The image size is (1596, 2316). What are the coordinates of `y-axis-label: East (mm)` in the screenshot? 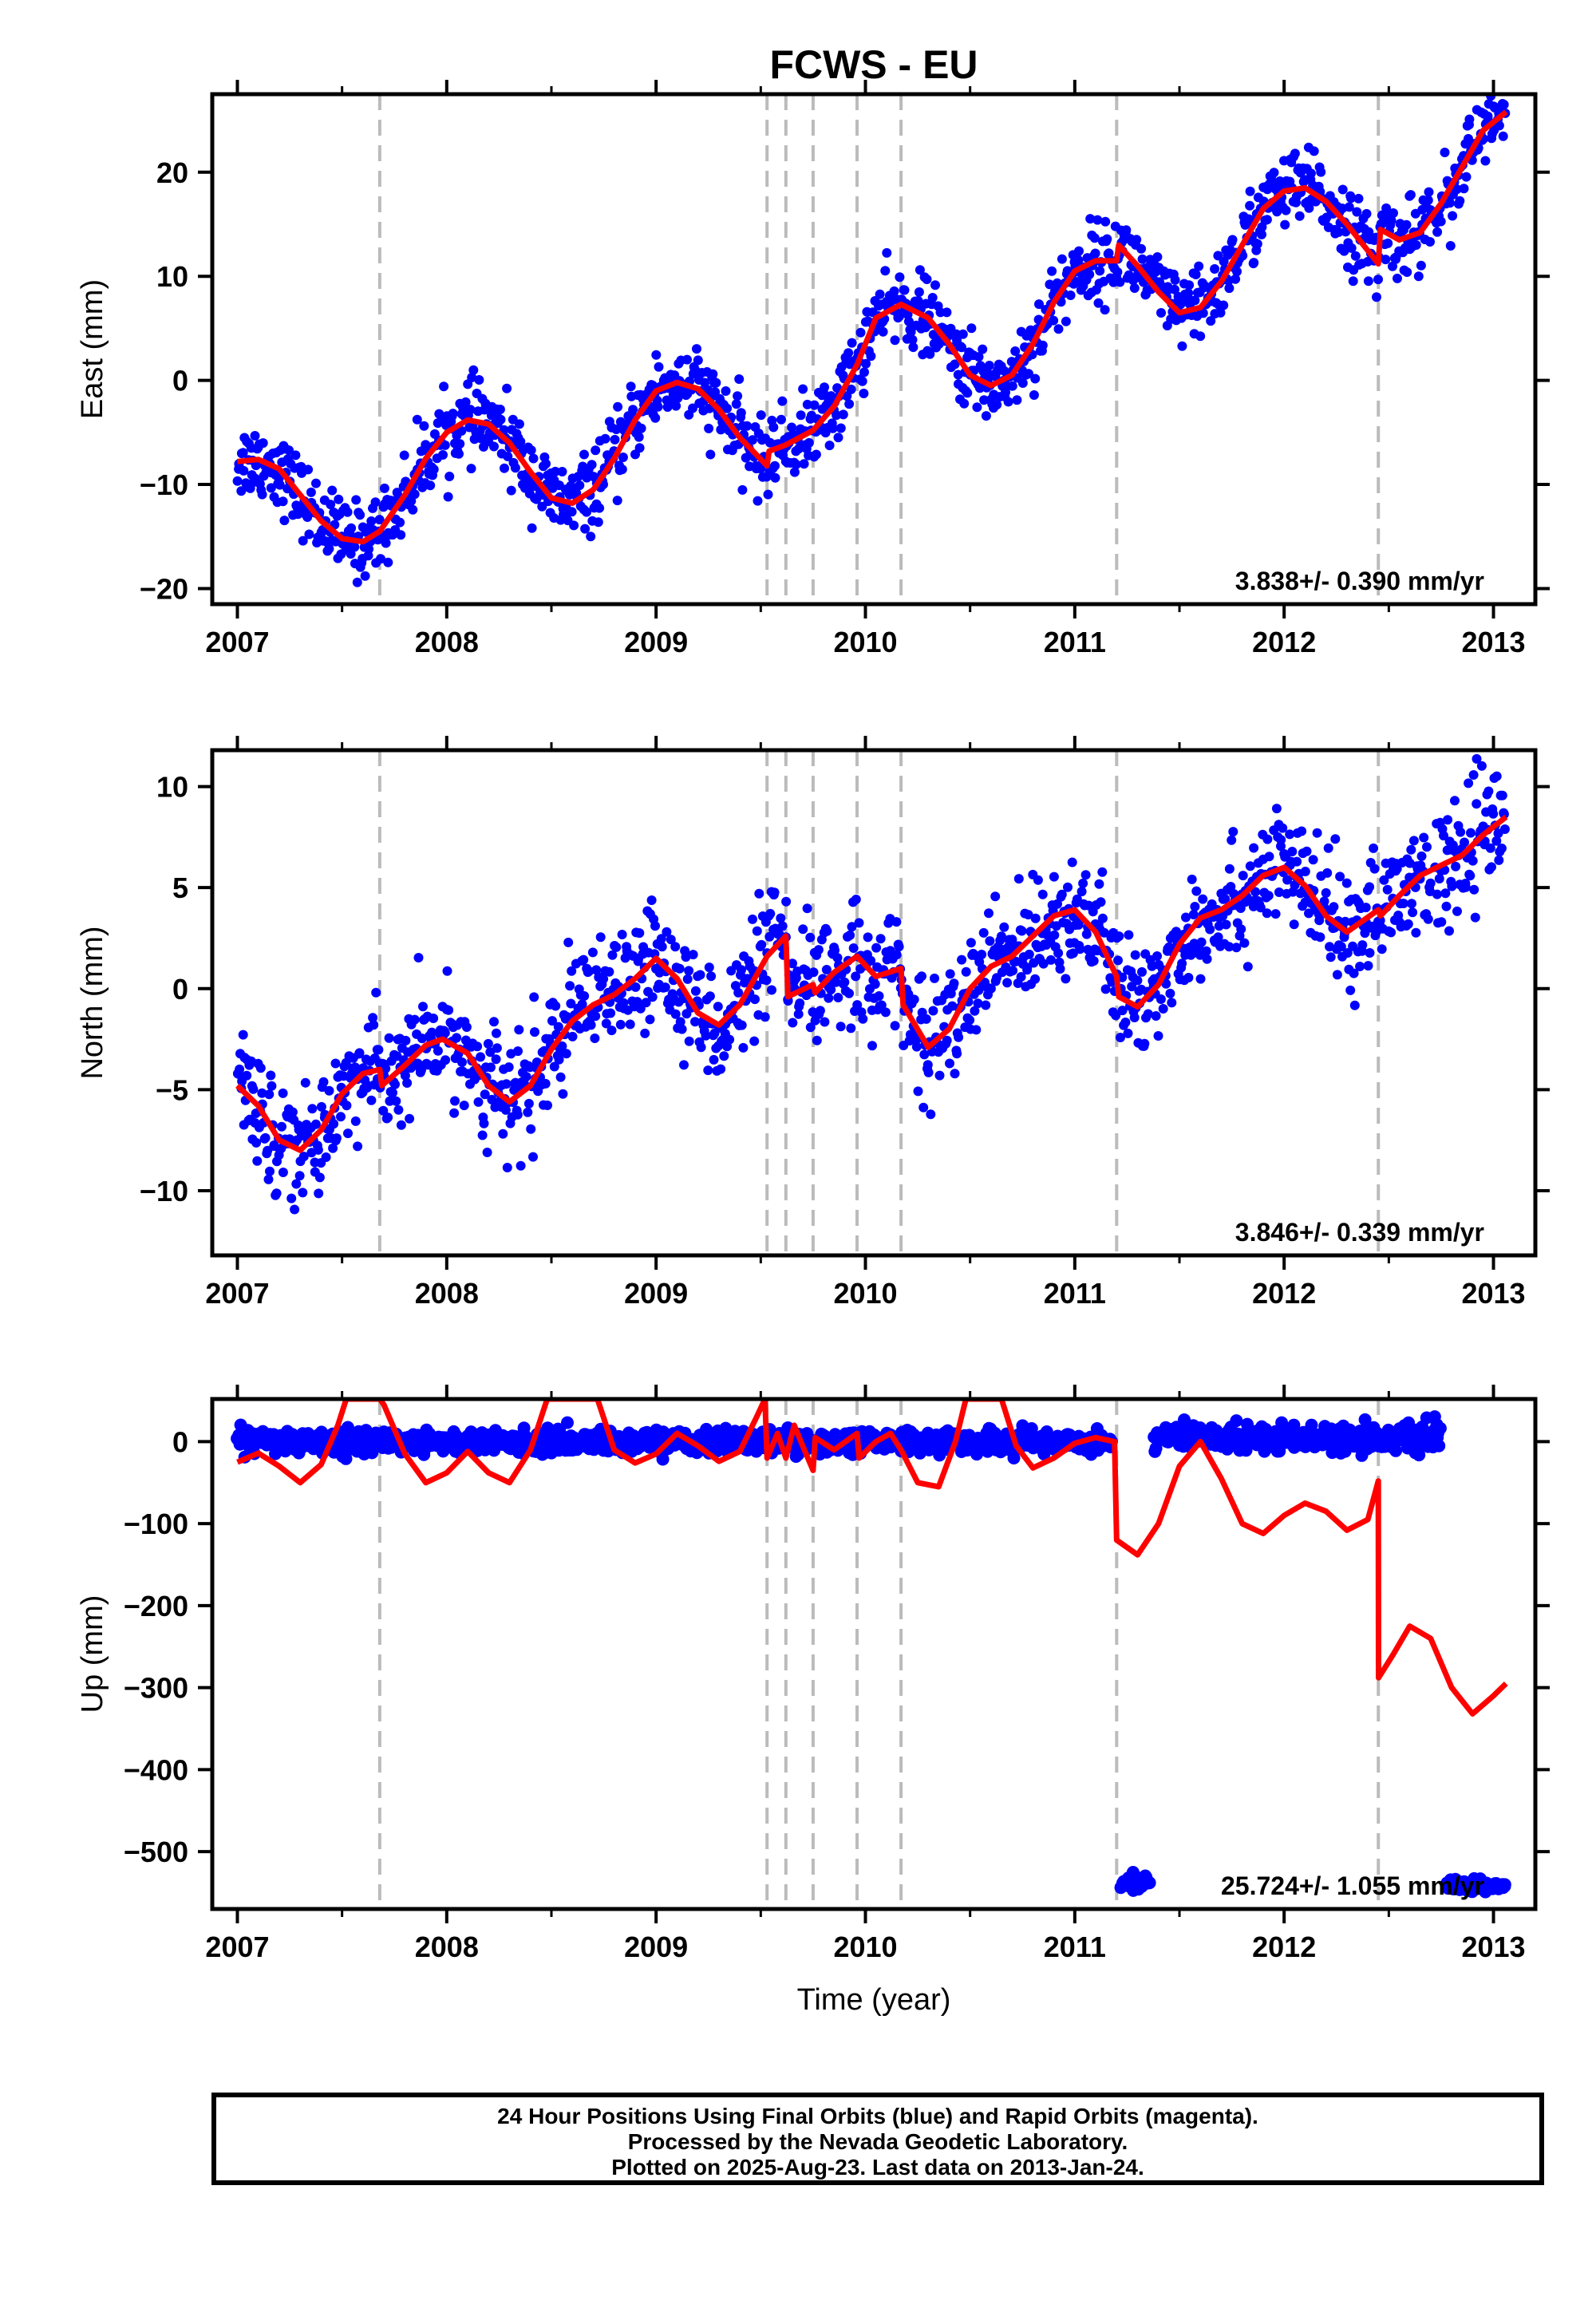 It's located at (92, 349).